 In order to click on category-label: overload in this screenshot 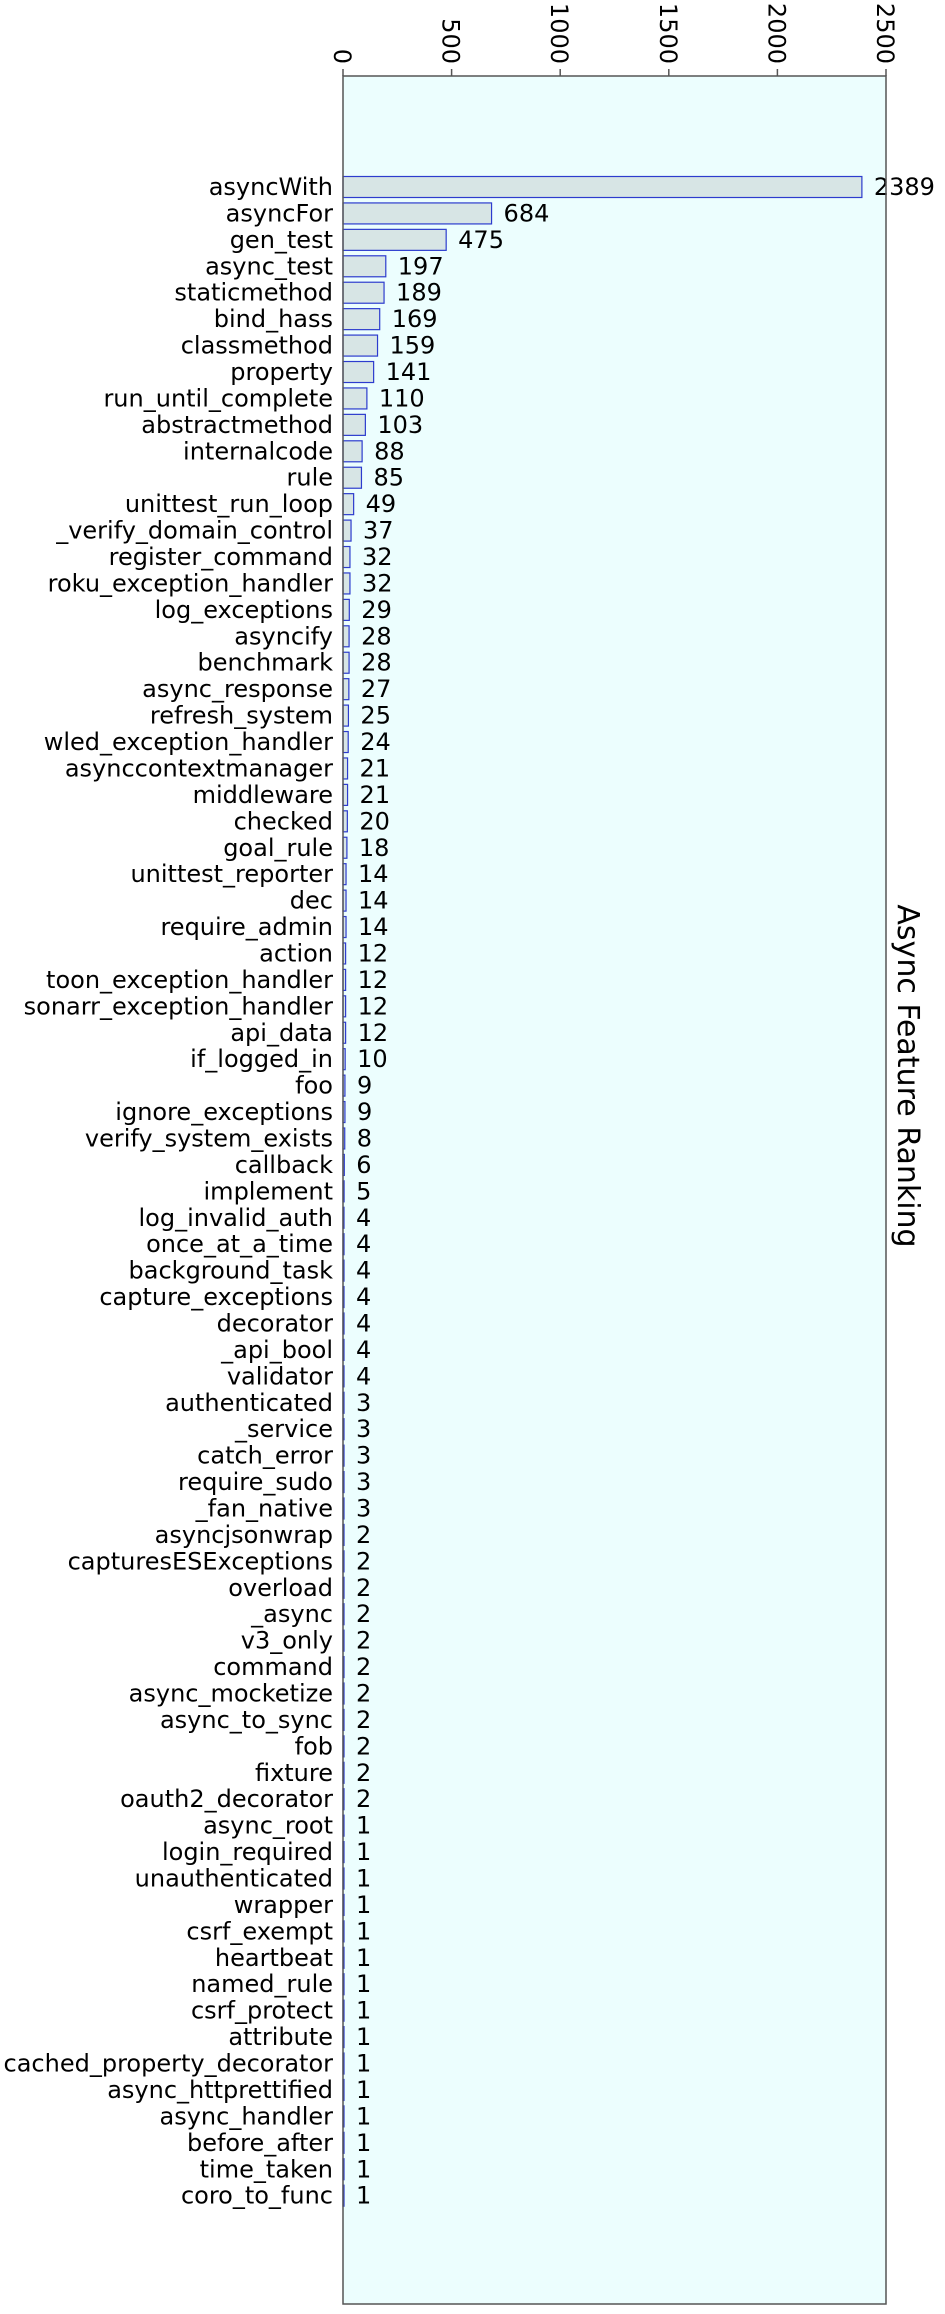, I will do `click(280, 1588)`.